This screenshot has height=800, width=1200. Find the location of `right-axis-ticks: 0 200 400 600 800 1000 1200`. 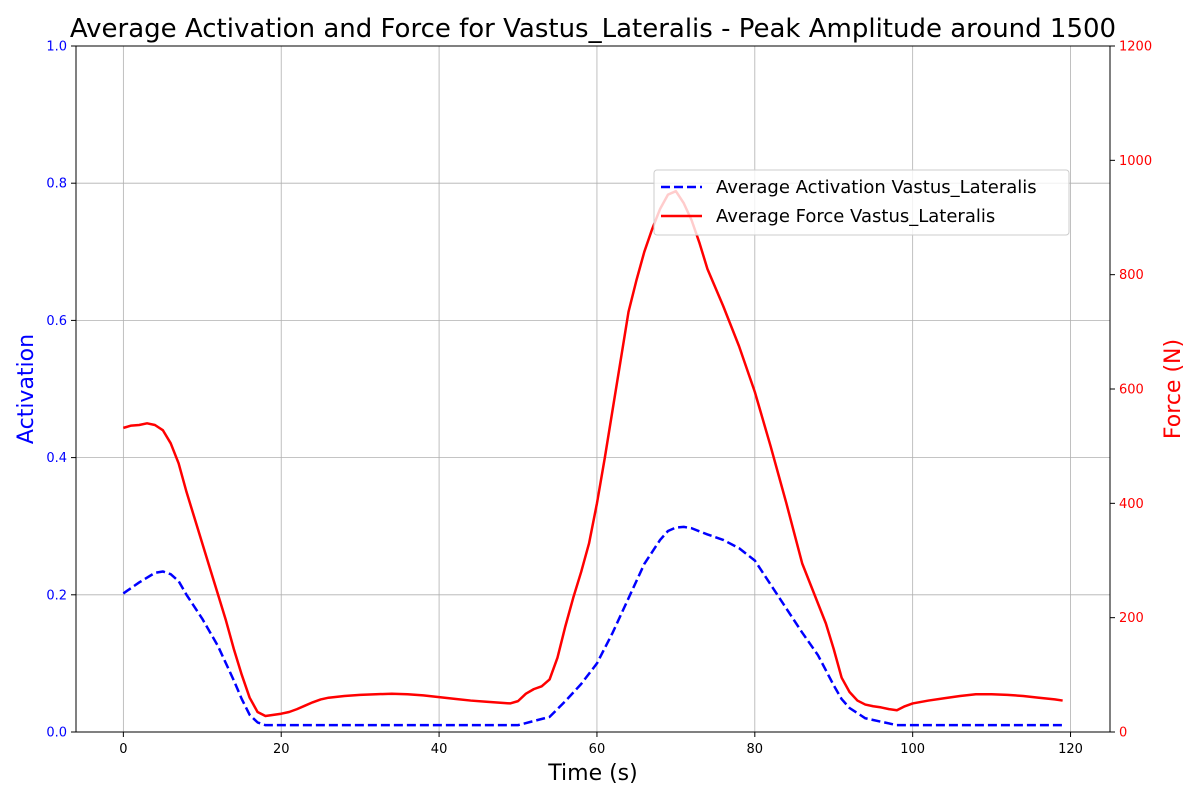

right-axis-ticks: 0 200 400 600 800 1000 1200 is located at coordinates (1131, 390).